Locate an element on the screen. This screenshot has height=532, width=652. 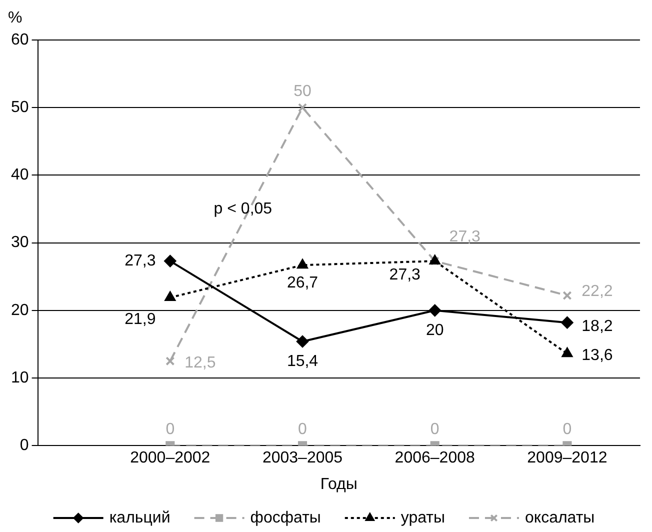
data-label: 12,5 is located at coordinates (200, 363).